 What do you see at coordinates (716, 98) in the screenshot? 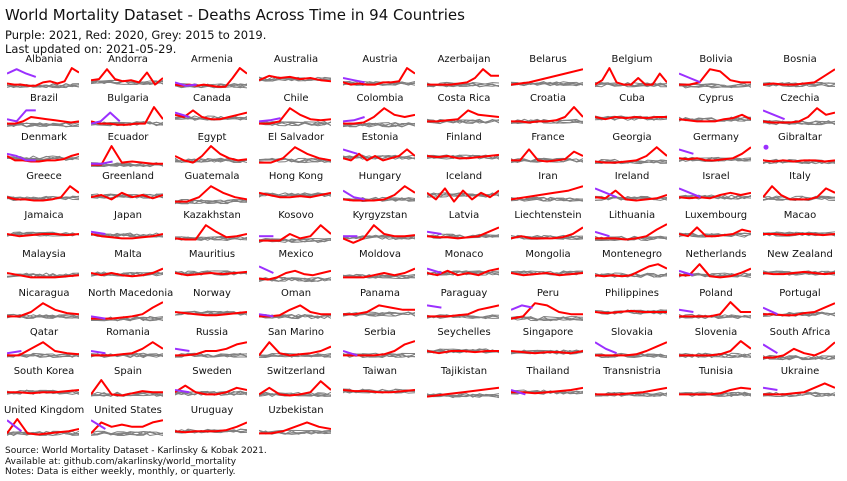
I see `country-label: Cyprus` at bounding box center [716, 98].